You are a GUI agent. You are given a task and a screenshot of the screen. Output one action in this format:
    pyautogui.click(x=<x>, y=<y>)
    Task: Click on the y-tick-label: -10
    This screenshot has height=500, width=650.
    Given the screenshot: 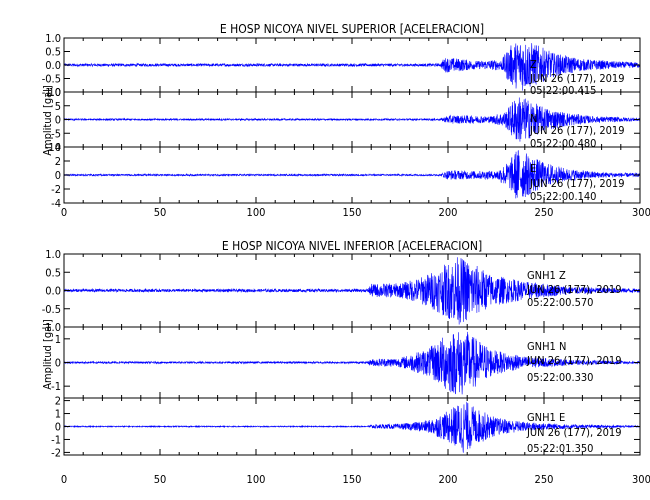 What is the action you would take?
    pyautogui.click(x=53, y=147)
    